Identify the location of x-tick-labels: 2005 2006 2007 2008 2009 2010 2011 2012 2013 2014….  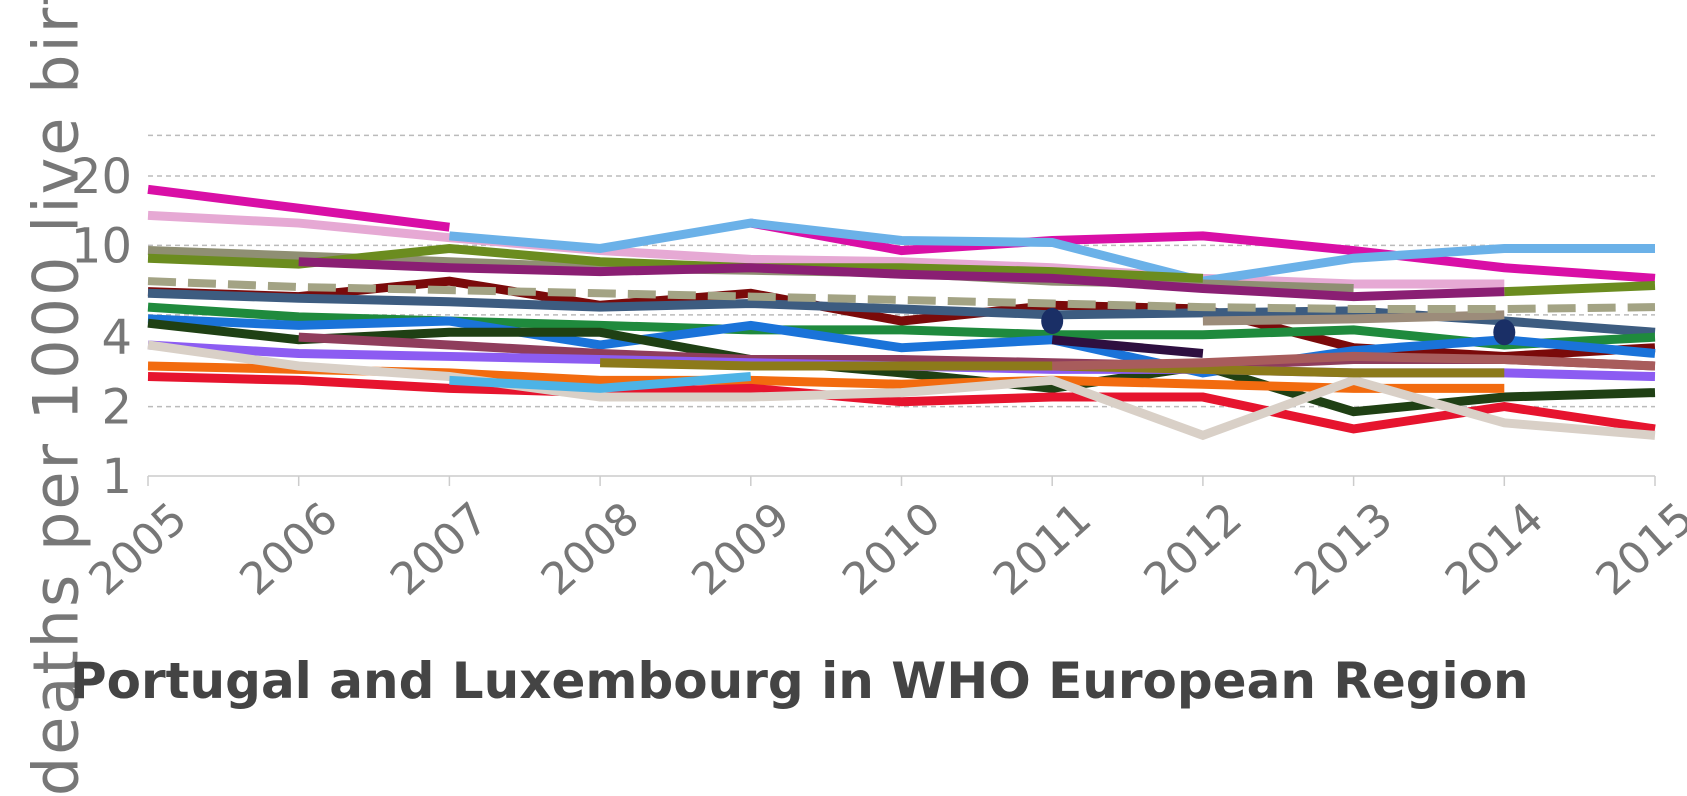
(883, 549).